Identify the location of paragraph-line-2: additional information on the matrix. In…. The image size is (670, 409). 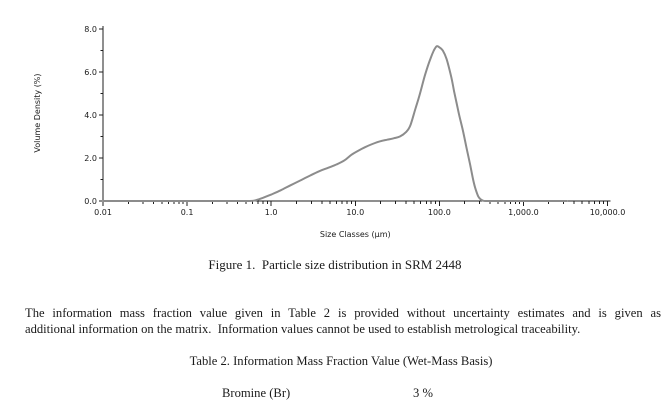
(303, 329).